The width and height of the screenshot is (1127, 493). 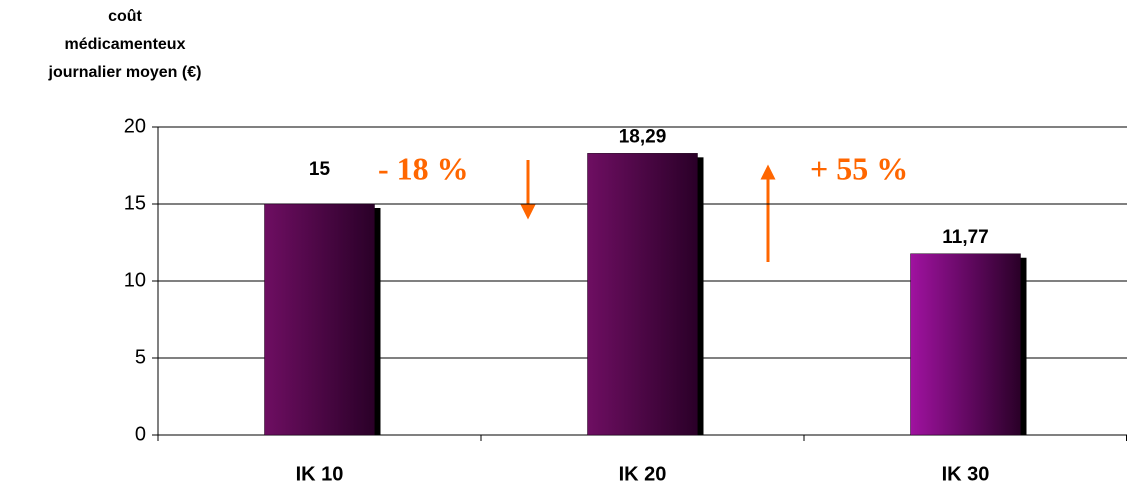 I want to click on y-tick-label: 20, so click(x=135, y=126).